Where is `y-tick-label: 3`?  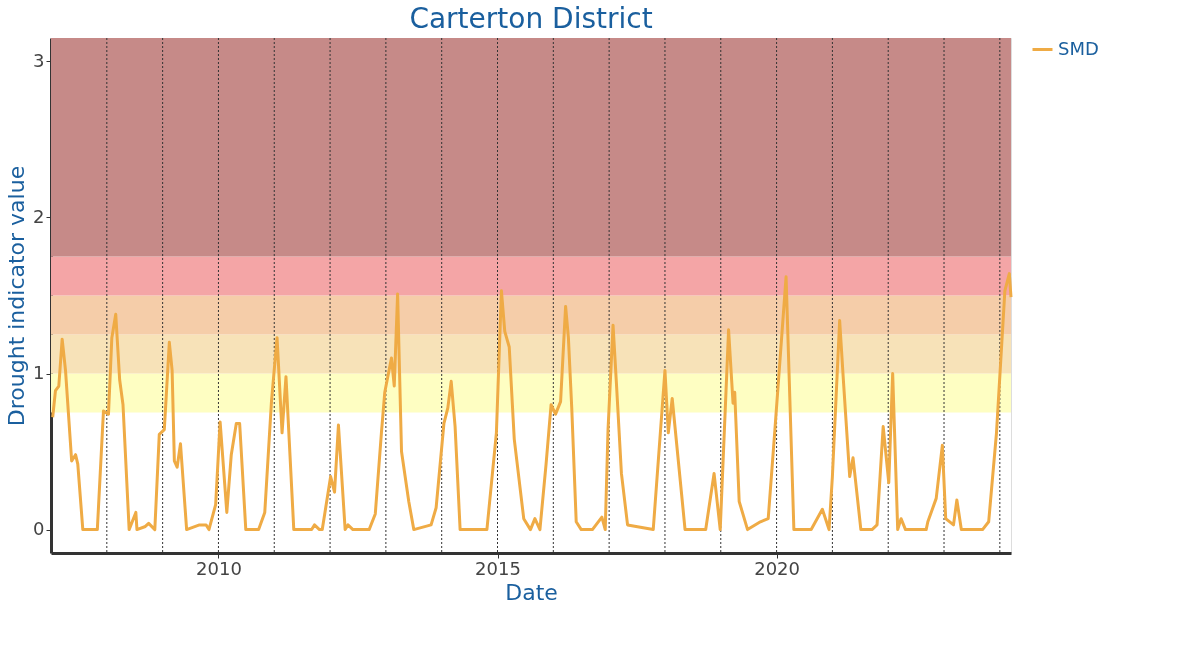 y-tick-label: 3 is located at coordinates (39, 60).